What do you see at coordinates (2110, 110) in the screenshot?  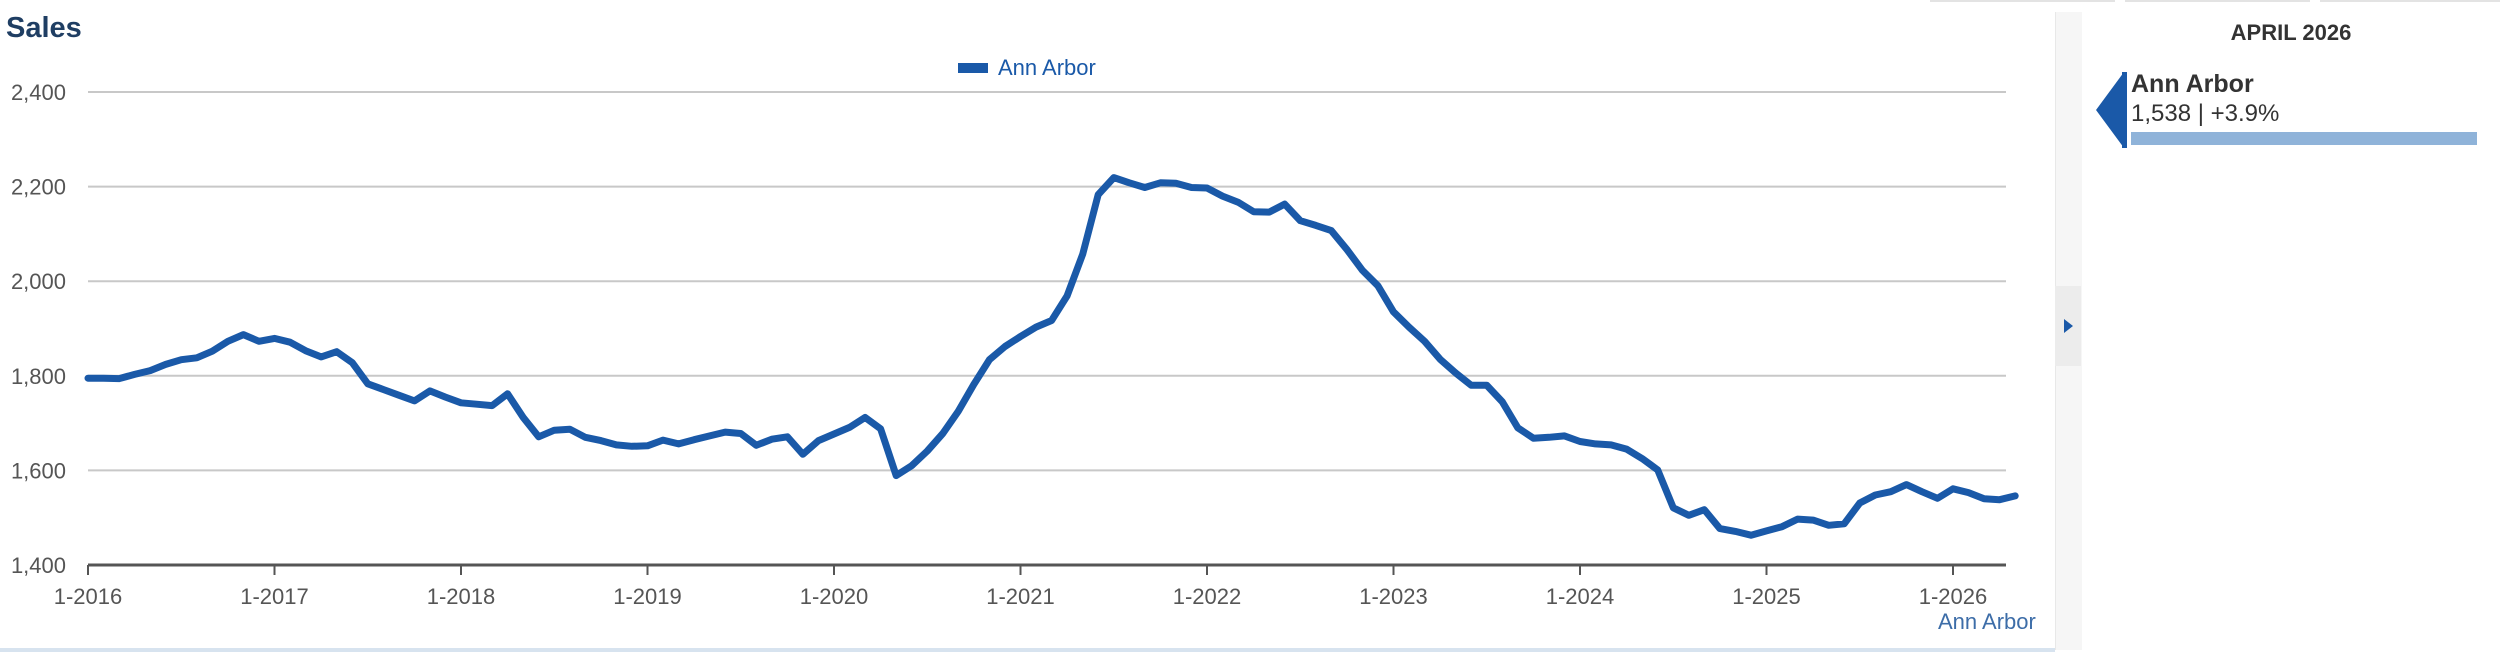 I see `pointer-arrow-icon` at bounding box center [2110, 110].